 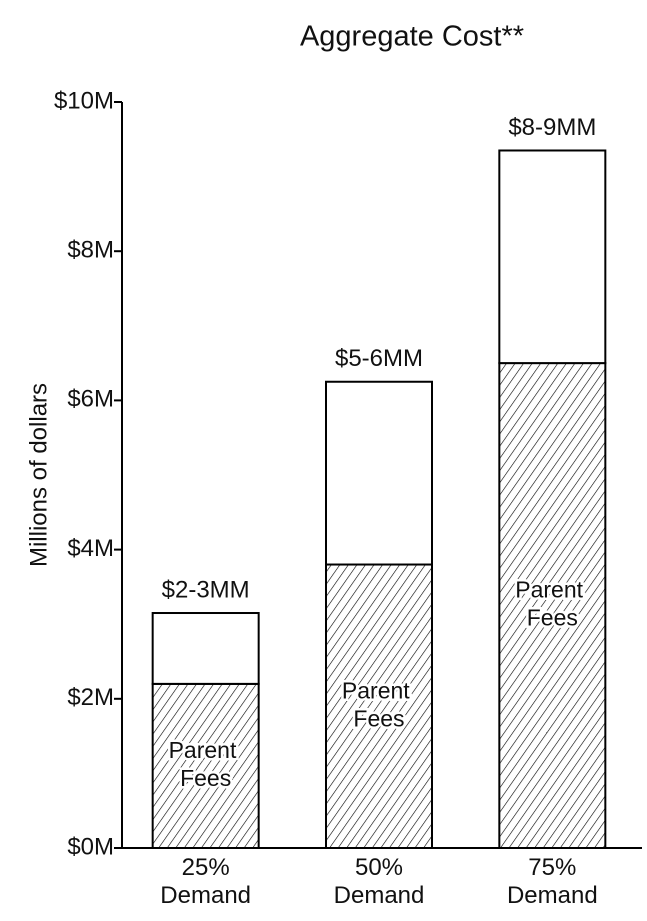 What do you see at coordinates (84, 100) in the screenshot?
I see `y-tick-label: $10M` at bounding box center [84, 100].